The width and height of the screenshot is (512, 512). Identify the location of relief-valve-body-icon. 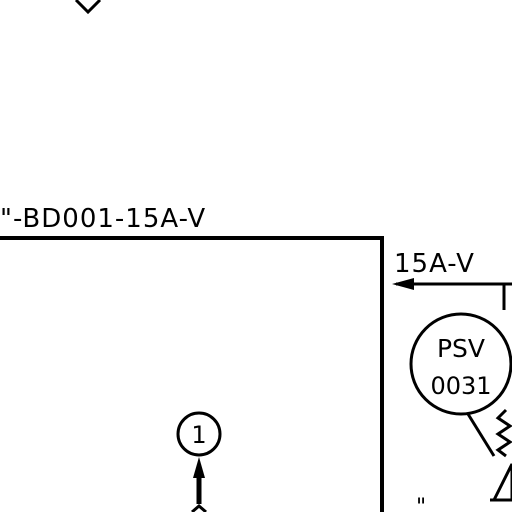
(501, 482).